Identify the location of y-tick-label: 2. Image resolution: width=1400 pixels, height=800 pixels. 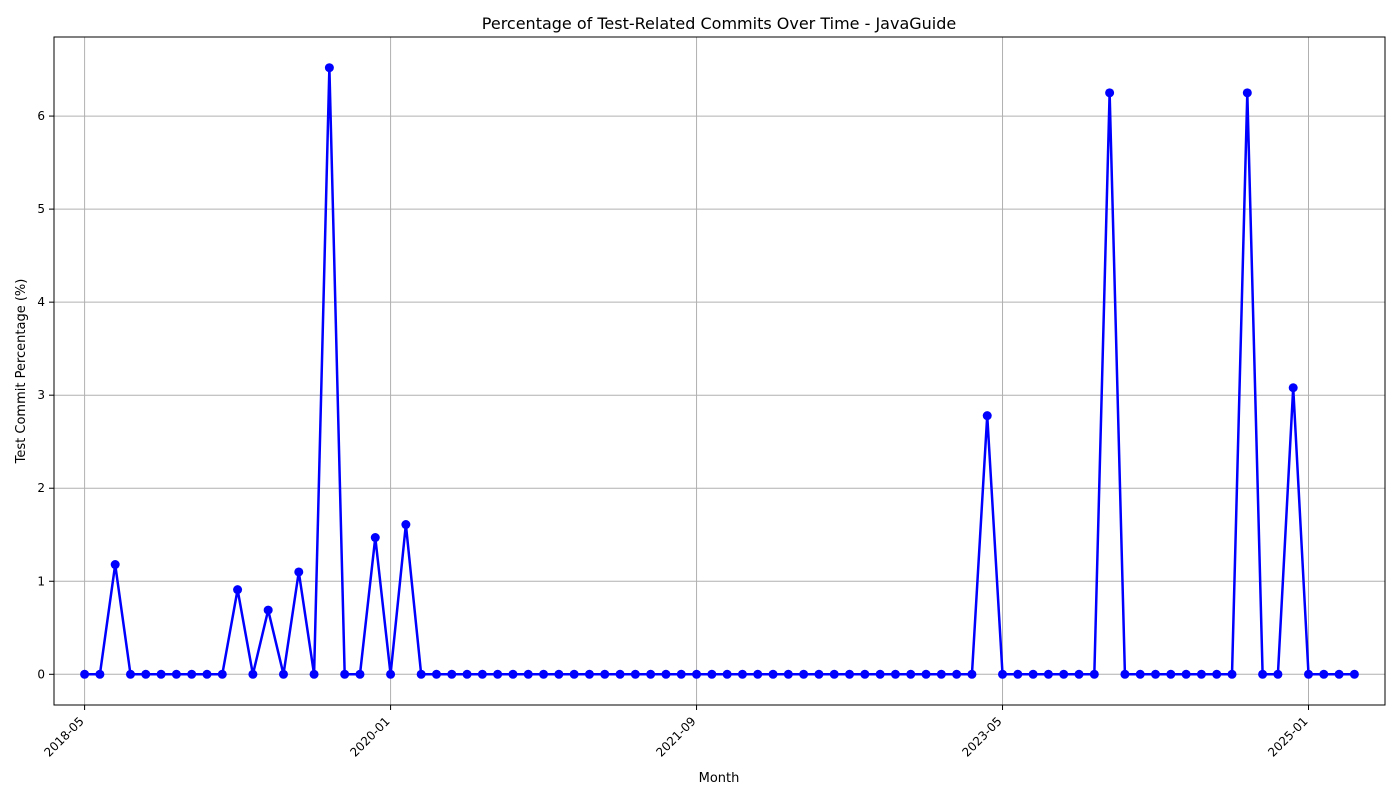
(41, 488).